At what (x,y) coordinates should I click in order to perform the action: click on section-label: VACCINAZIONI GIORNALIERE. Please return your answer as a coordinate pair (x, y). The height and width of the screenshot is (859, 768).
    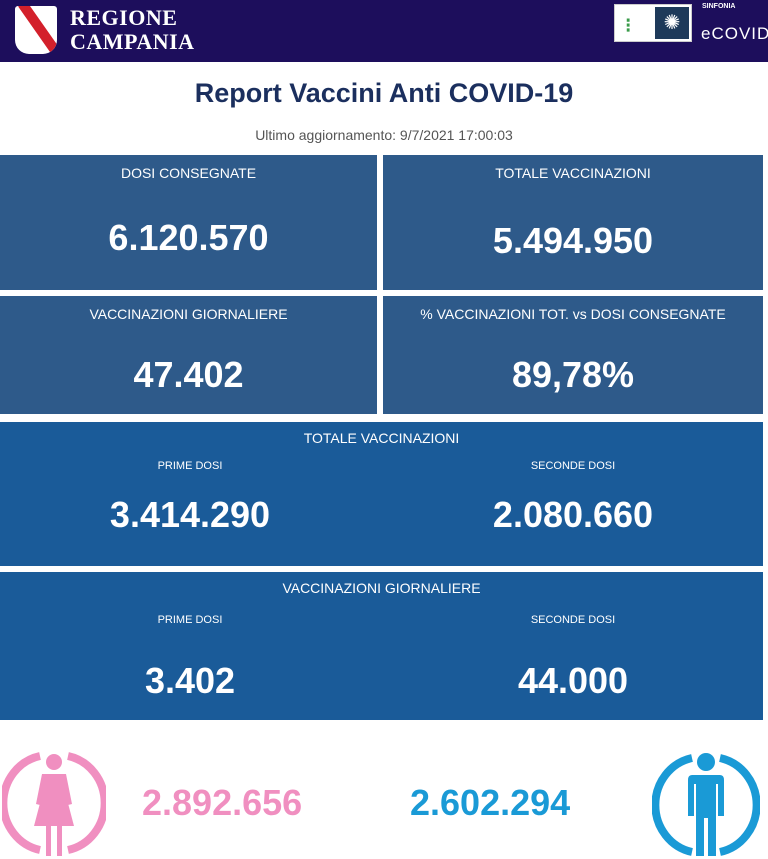
    Looking at the image, I should click on (381, 588).